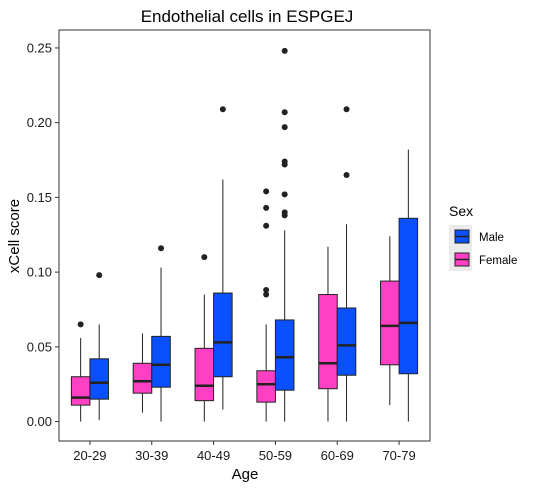  Describe the element at coordinates (89, 455) in the screenshot. I see `x-tick-label: 20-29` at that location.